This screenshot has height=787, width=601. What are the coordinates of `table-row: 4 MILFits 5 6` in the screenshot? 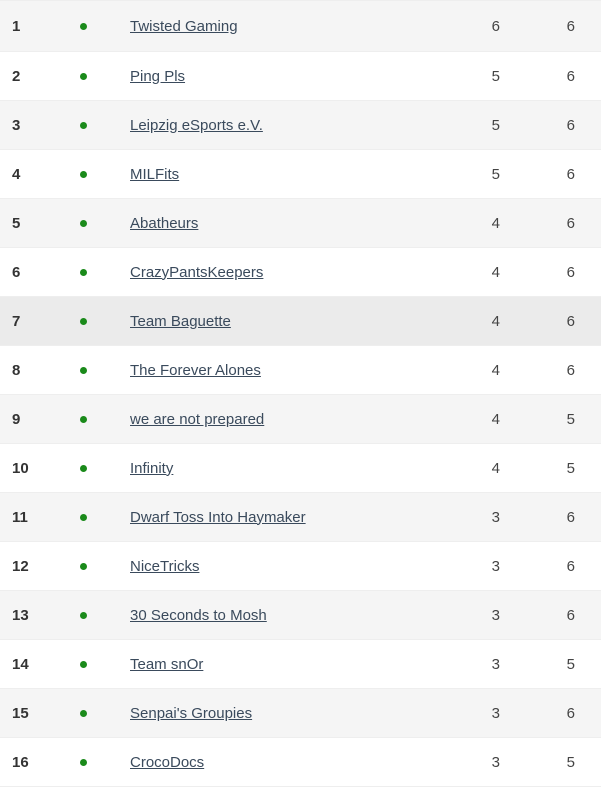 It's located at (300, 174).